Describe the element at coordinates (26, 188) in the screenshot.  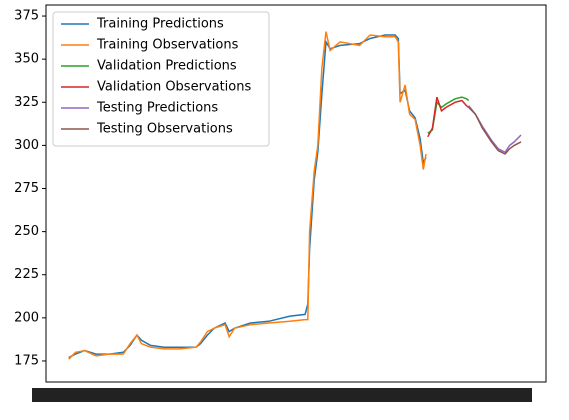
I see `y-tick-label: 275` at that location.